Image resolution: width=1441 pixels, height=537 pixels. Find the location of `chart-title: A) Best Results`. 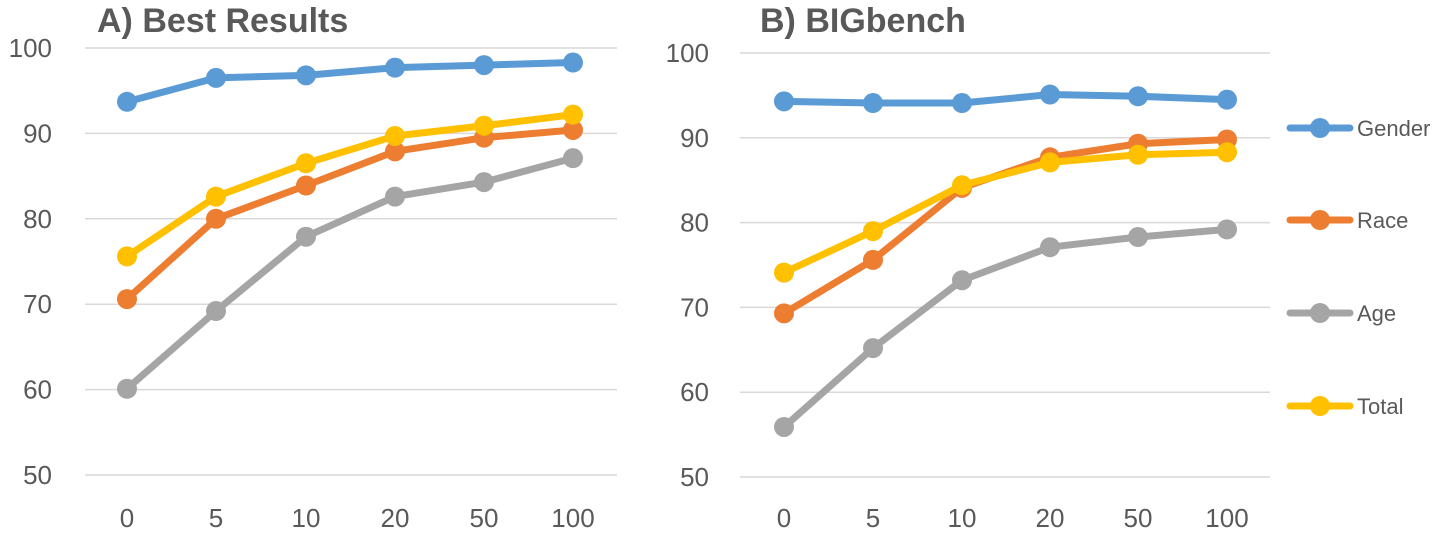

chart-title: A) Best Results is located at coordinates (222, 21).